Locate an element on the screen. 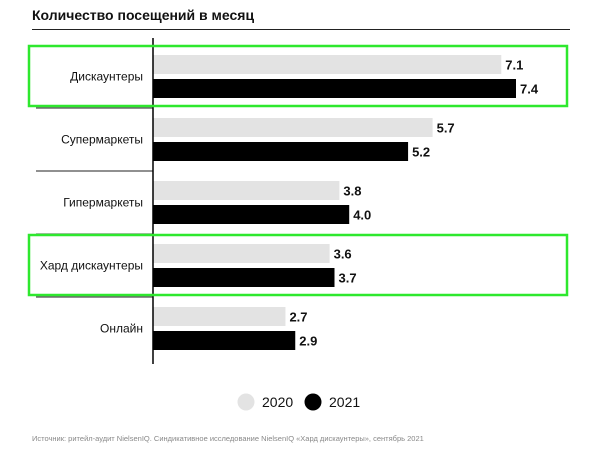  data-label: 7.4 is located at coordinates (529, 89).